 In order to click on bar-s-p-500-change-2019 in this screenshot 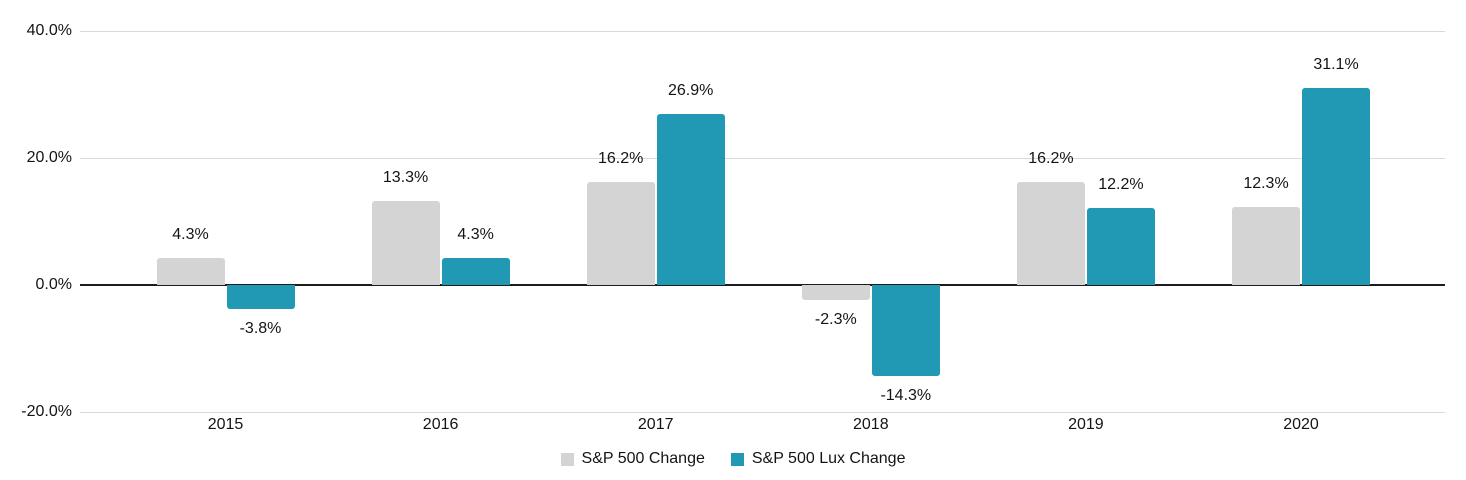, I will do `click(1050, 233)`.